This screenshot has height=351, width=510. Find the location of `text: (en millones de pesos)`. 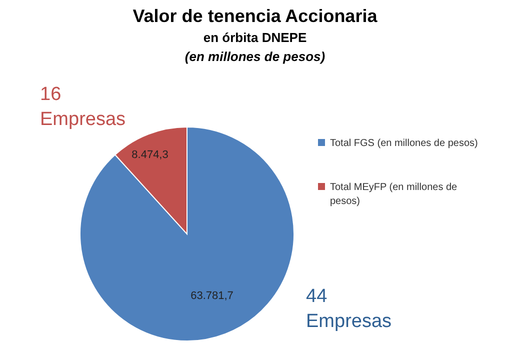

text: (en millones de pesos) is located at coordinates (255, 56).